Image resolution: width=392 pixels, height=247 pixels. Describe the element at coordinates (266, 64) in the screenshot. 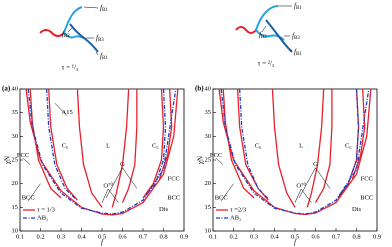

I see `tau-label: τ = ²/₃` at that location.